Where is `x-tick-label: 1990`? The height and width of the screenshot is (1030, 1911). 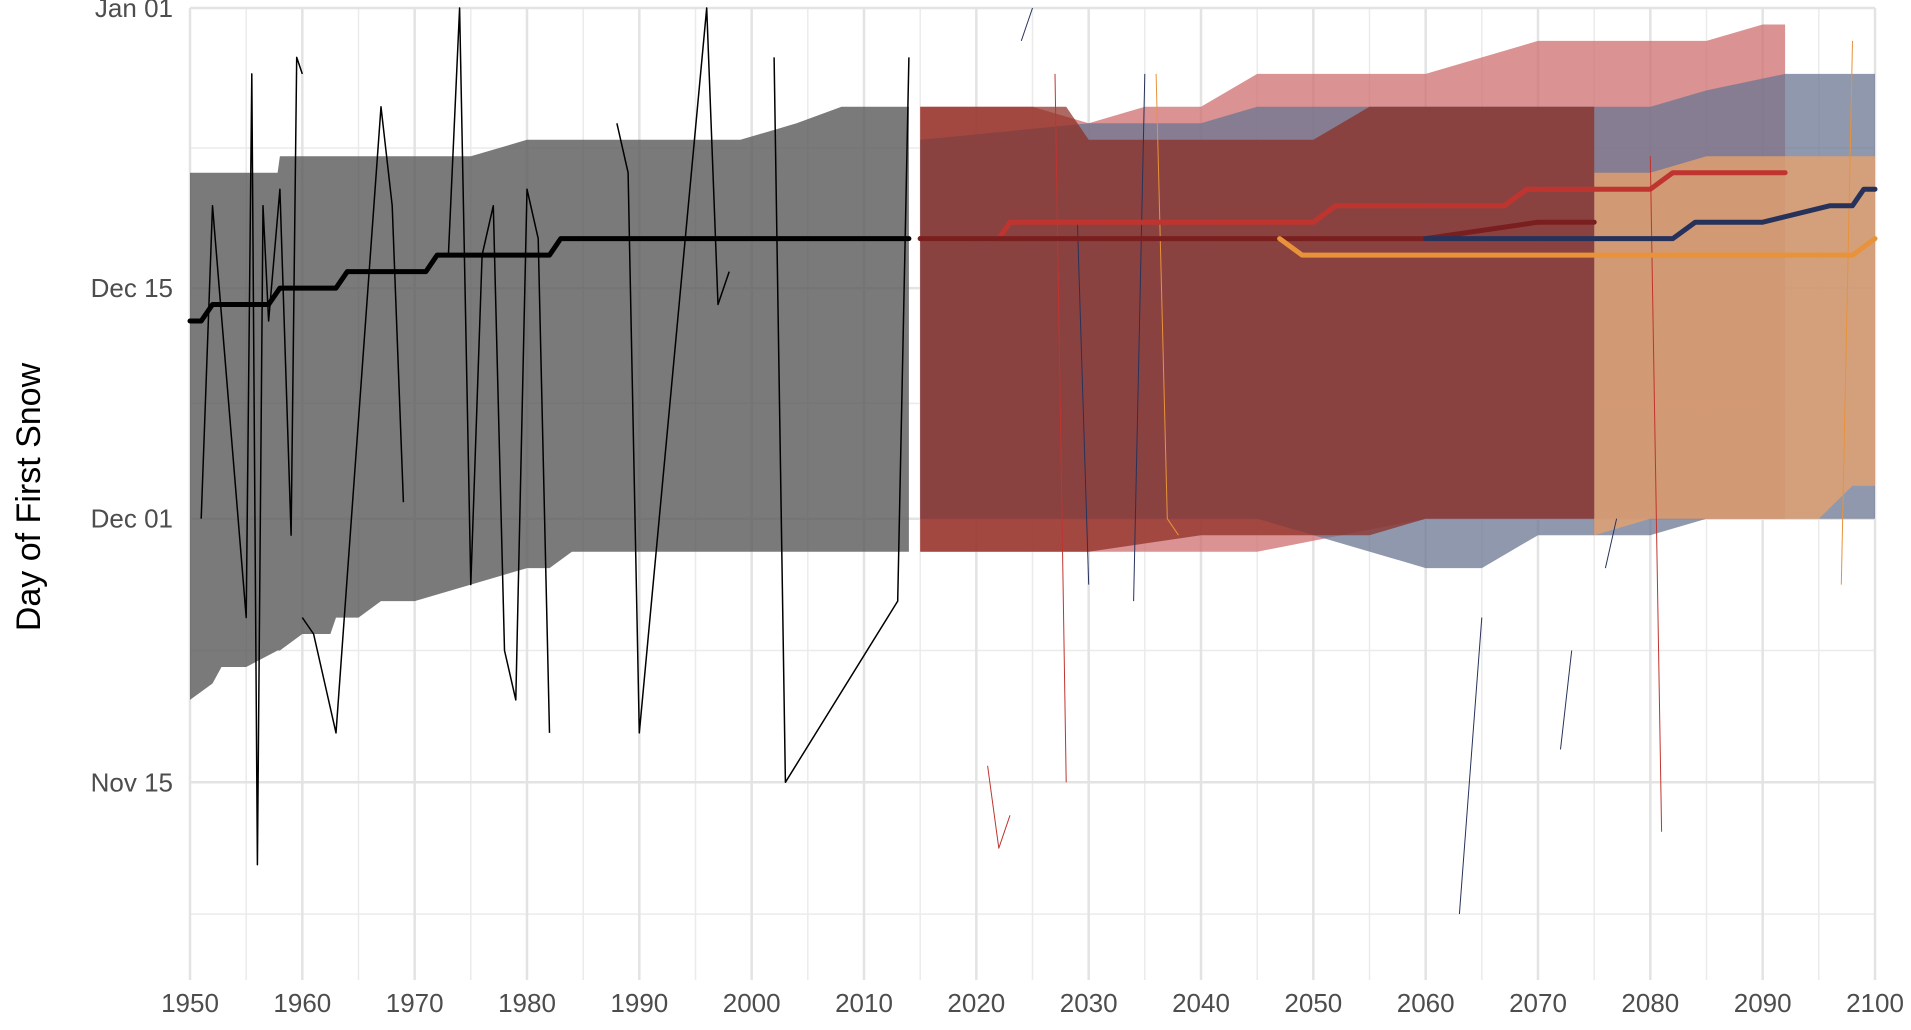 x-tick-label: 1990 is located at coordinates (639, 1003).